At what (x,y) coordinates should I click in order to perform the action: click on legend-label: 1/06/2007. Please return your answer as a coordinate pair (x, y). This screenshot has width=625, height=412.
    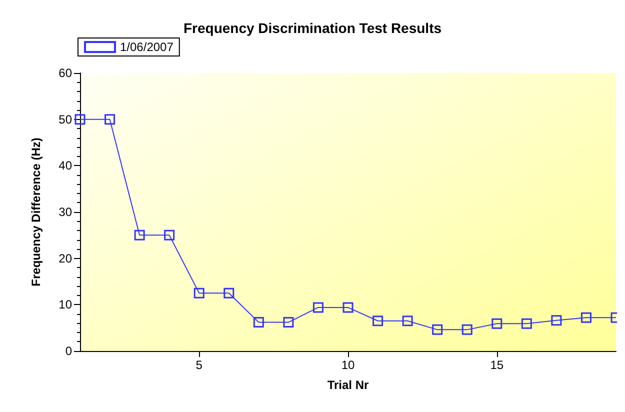
    Looking at the image, I should click on (147, 47).